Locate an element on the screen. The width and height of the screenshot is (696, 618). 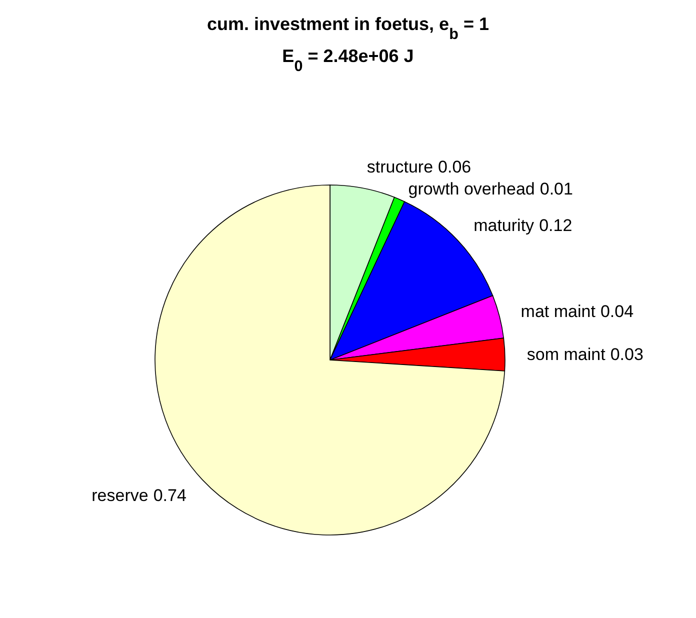
chart-title: cum. investment in foetus, e$_{b}$ = 1 is located at coordinates (348, 28).